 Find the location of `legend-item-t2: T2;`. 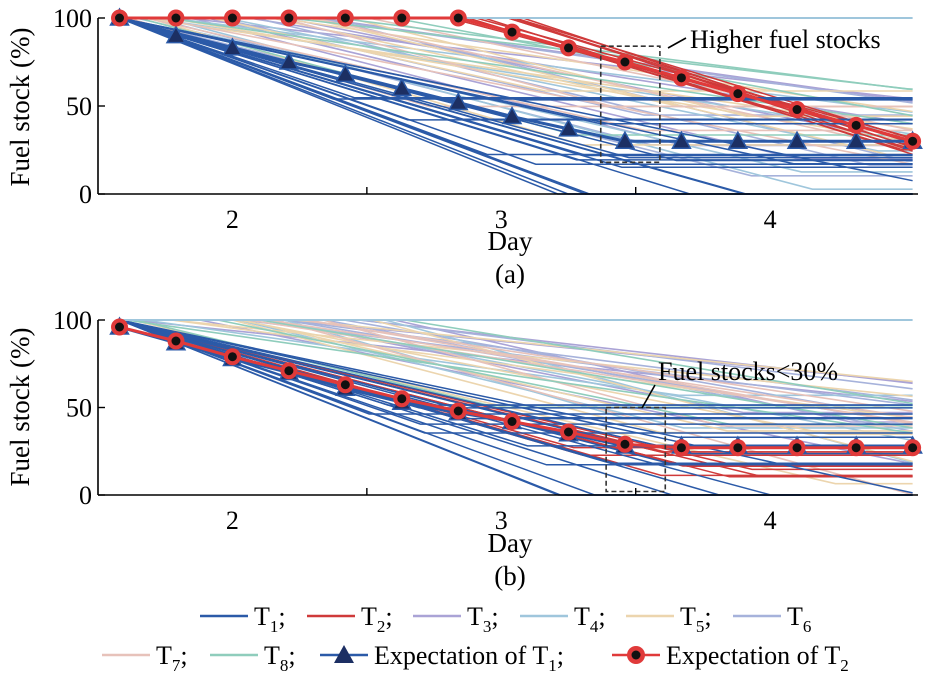

legend-item-t2: T2; is located at coordinates (350, 619).